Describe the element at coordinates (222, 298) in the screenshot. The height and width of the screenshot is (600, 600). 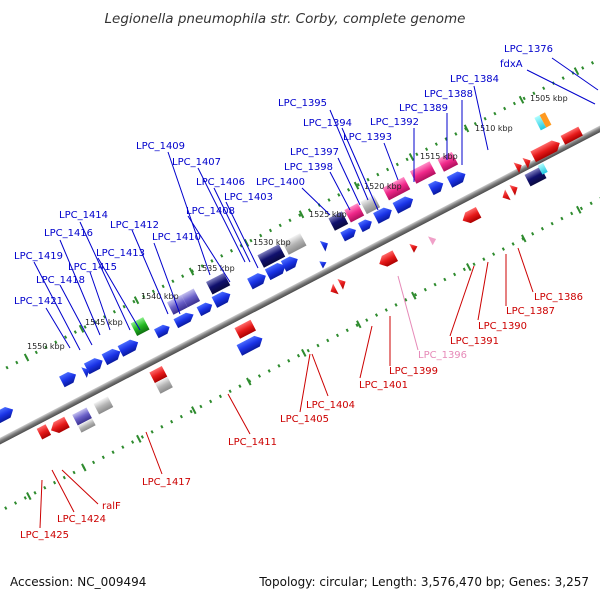
I see `gene-lpc1412` at that location.